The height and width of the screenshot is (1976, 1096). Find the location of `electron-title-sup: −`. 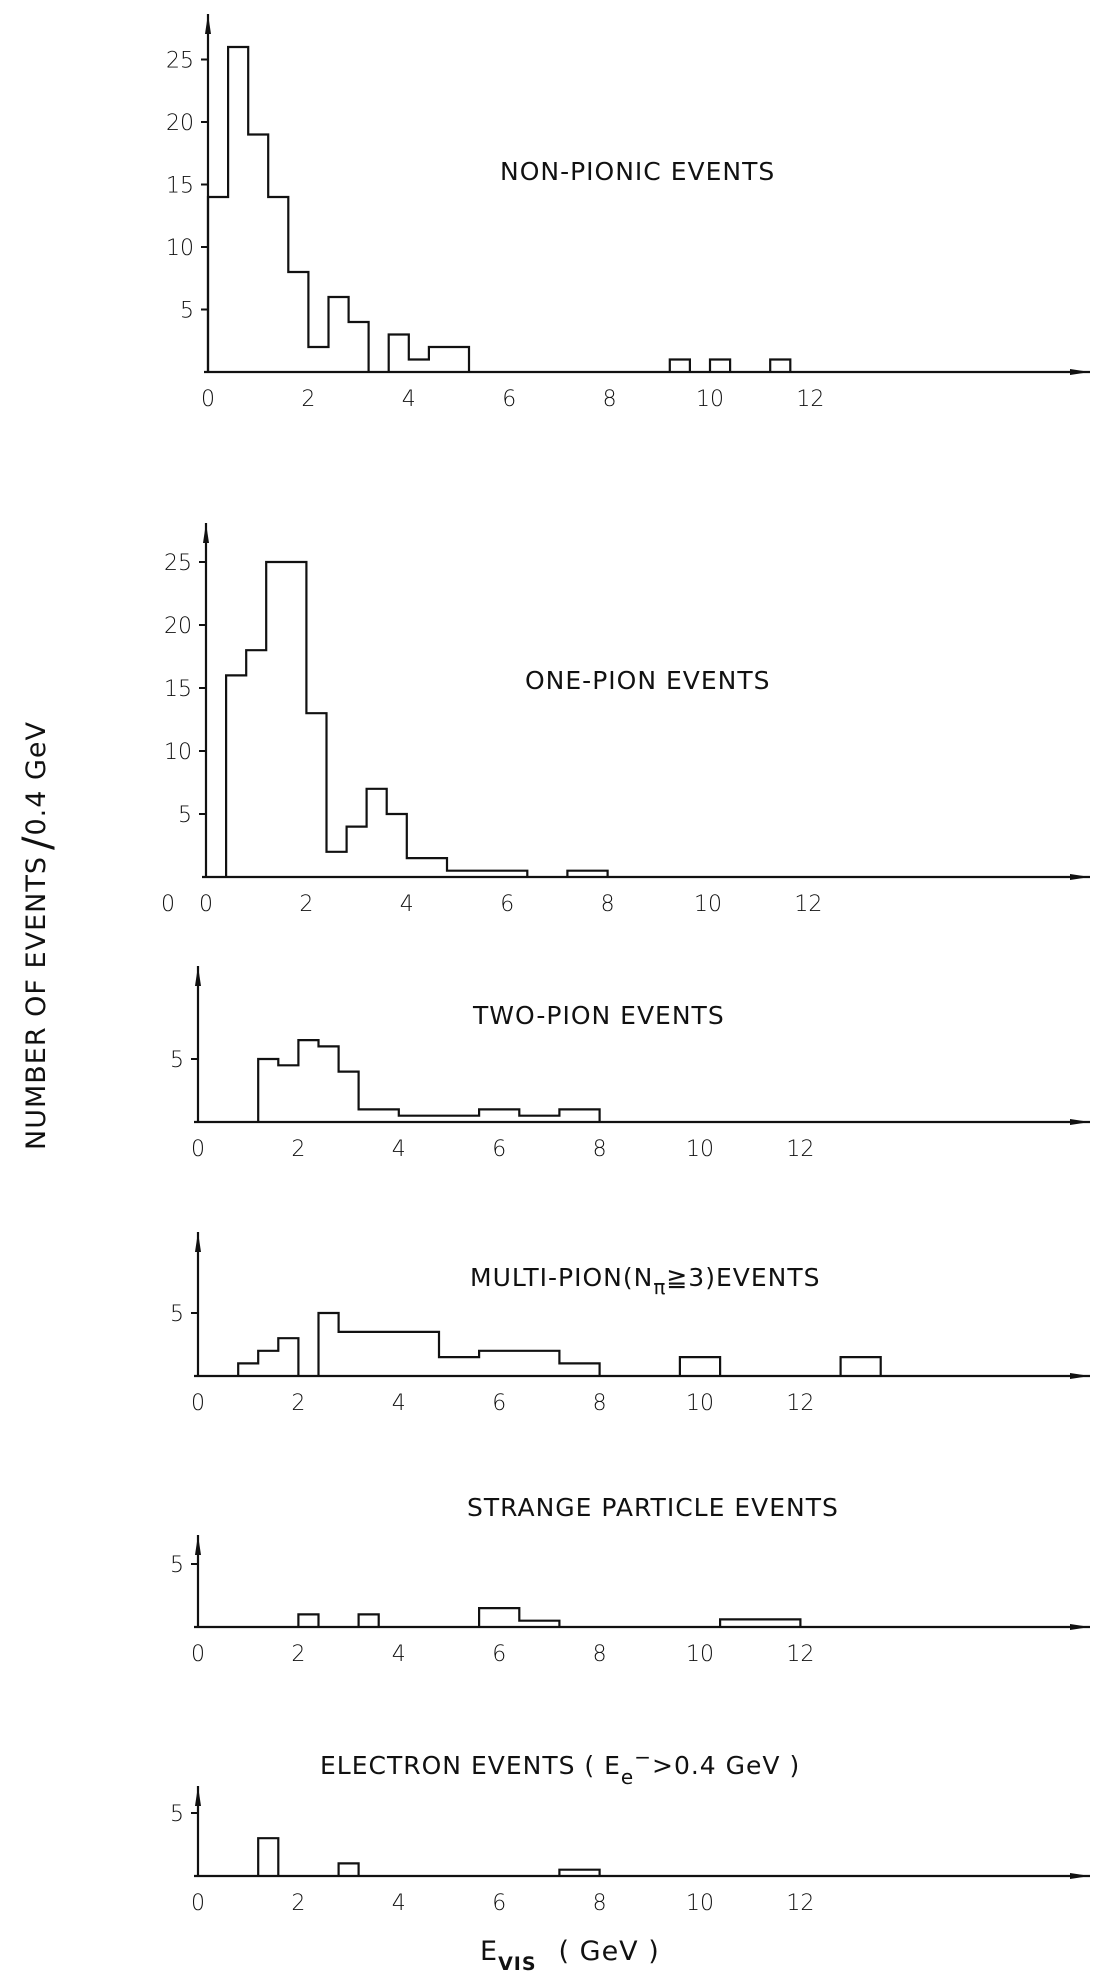

electron-title-sup: − is located at coordinates (643, 1757).